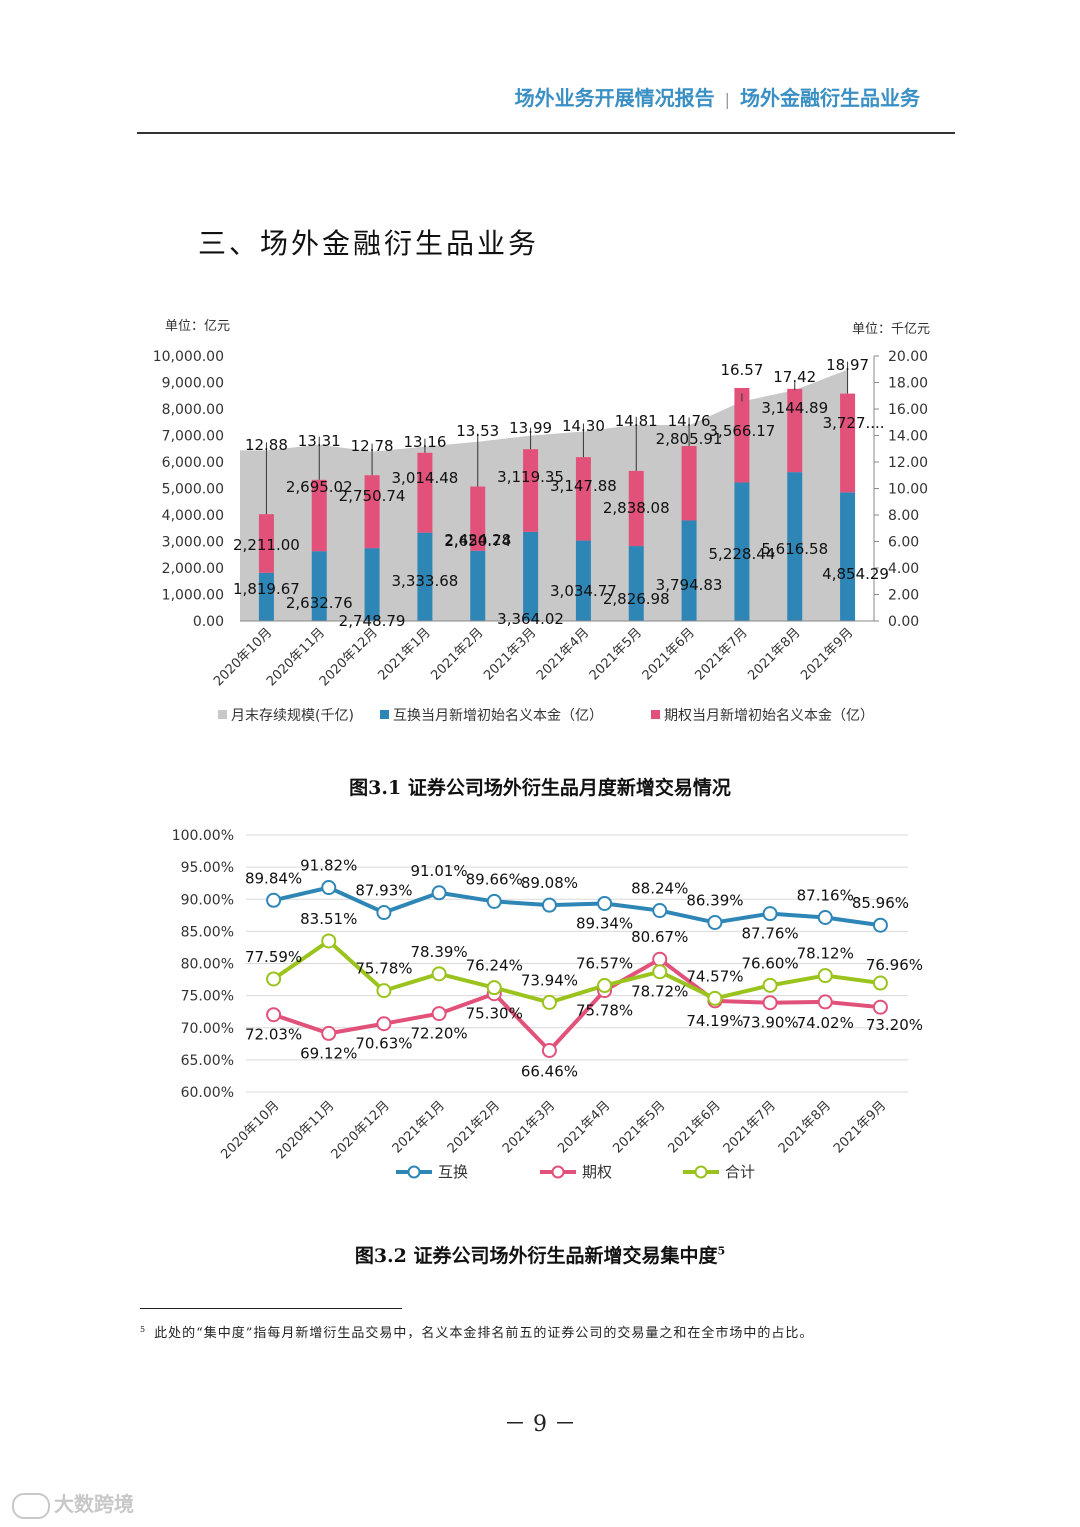 The height and width of the screenshot is (1527, 1080). I want to click on swap-value-label: 2,748.79, so click(372, 621).